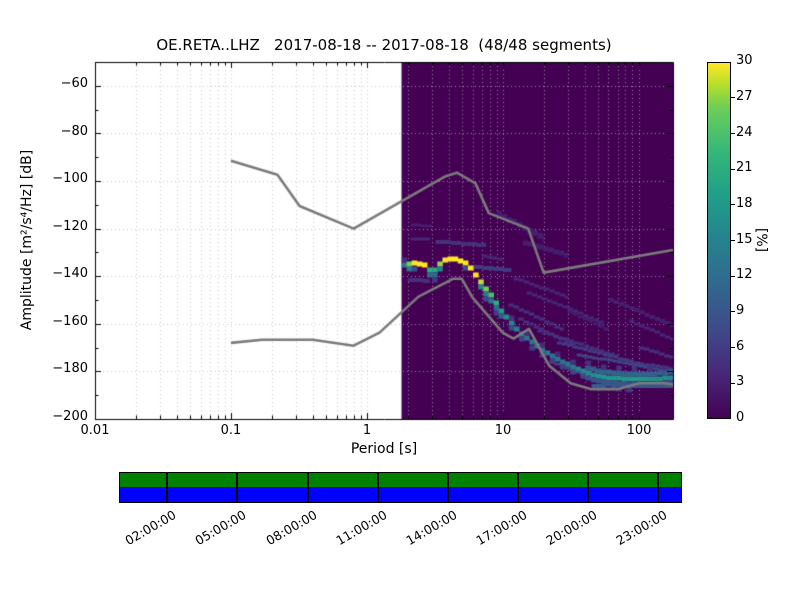 The width and height of the screenshot is (800, 600). I want to click on colorbar-tick-label: 6, so click(740, 346).